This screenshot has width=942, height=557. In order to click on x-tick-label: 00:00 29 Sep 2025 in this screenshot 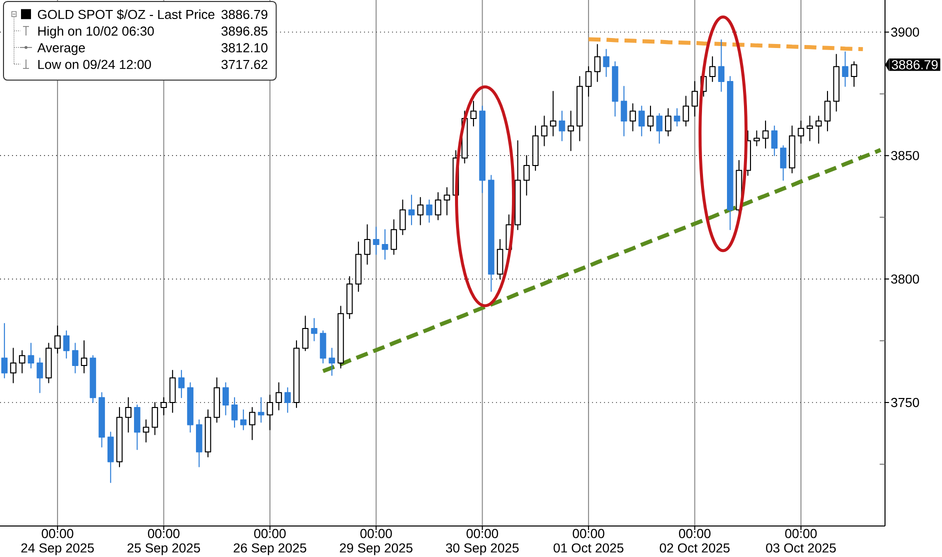, I will do `click(376, 542)`.